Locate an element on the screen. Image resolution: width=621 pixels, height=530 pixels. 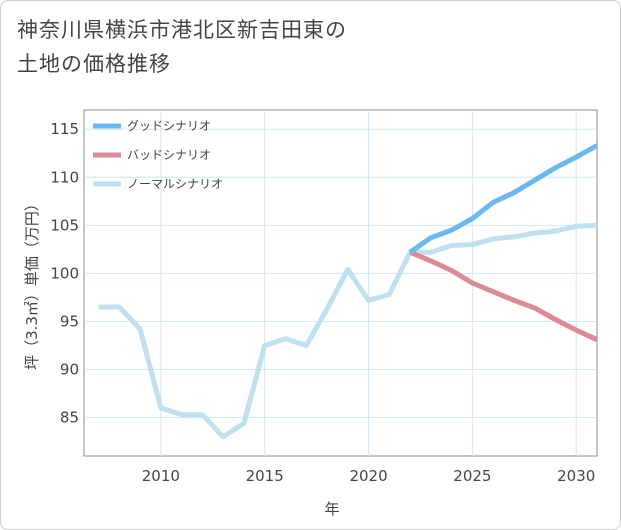
chart-title-line-1: 神奈川県横浜市港北区新吉田東の is located at coordinates (182, 30).